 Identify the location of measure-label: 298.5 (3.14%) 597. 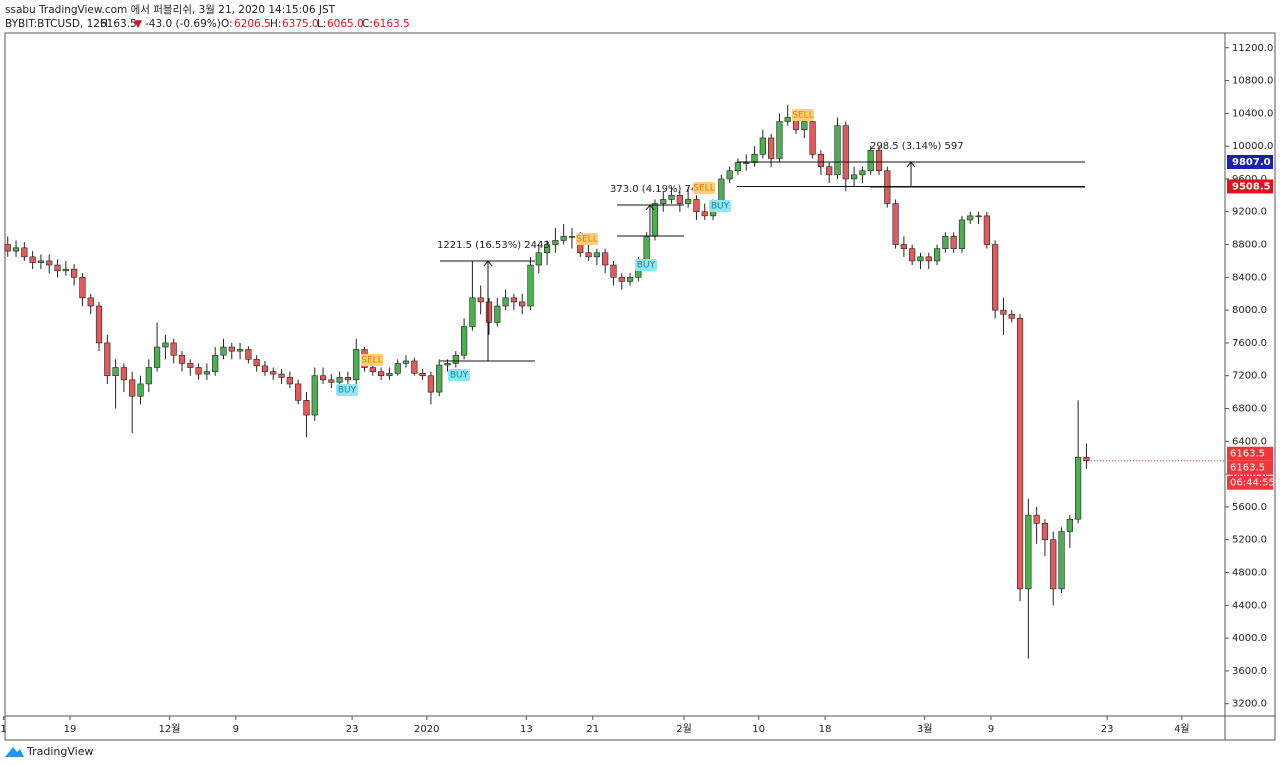
(917, 146).